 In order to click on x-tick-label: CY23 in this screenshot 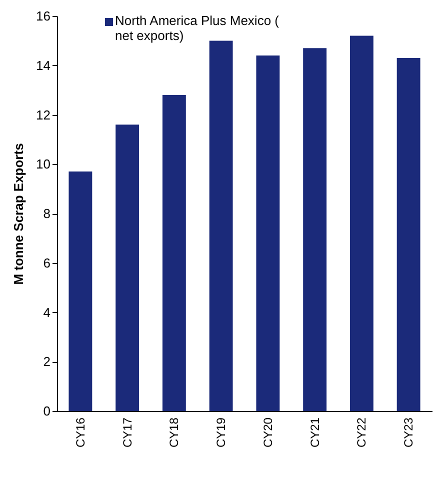, I will do `click(409, 432)`.